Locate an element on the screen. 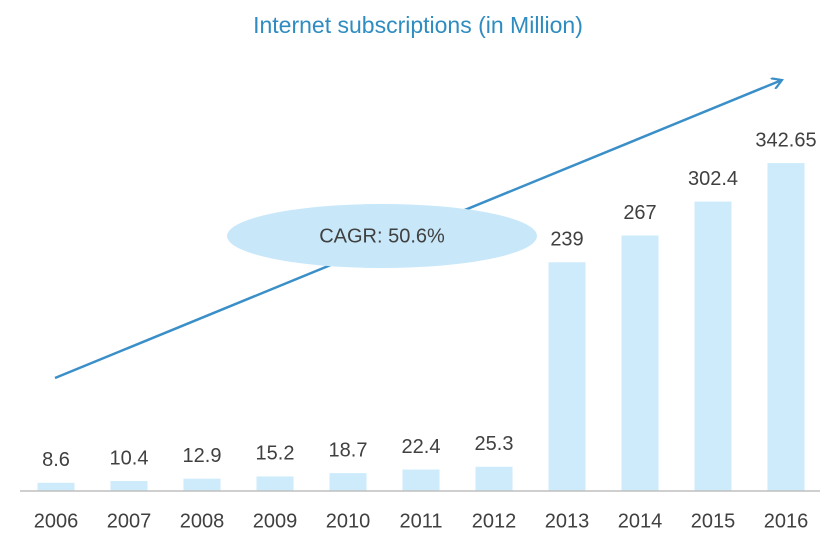 The height and width of the screenshot is (535, 836). annotation-bubble is located at coordinates (382, 236).